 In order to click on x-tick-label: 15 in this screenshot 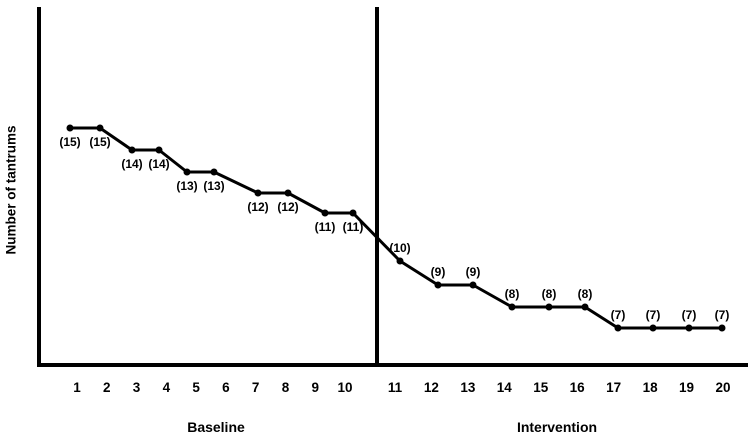, I will do `click(541, 387)`.